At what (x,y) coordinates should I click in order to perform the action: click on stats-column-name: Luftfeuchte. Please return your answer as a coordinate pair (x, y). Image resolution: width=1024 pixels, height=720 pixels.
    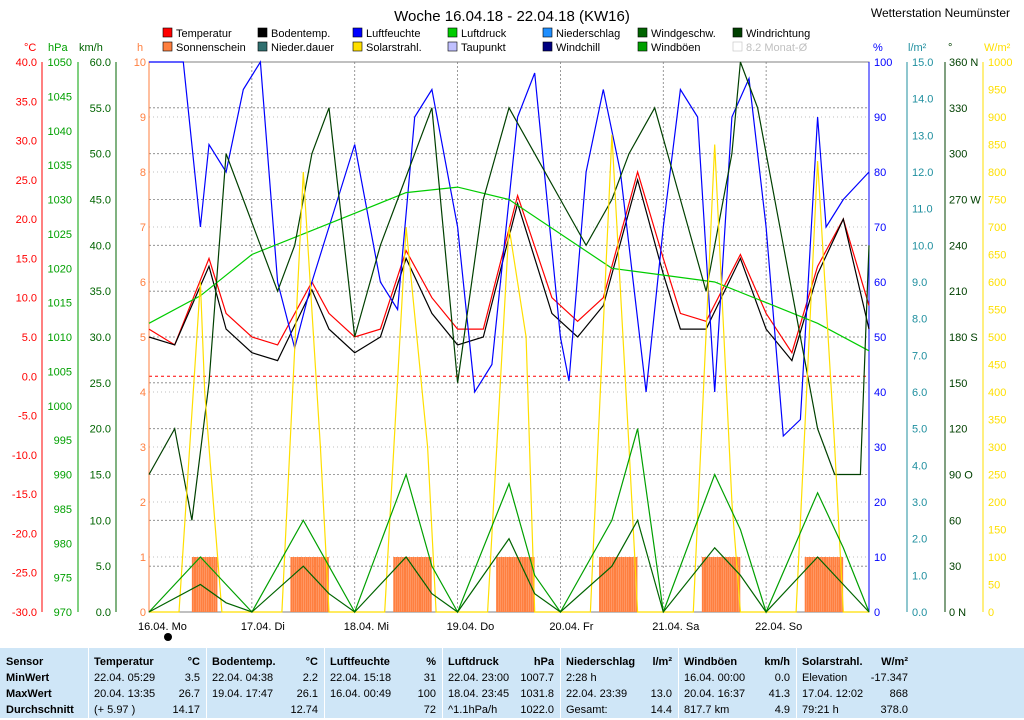
    Looking at the image, I should click on (360, 662).